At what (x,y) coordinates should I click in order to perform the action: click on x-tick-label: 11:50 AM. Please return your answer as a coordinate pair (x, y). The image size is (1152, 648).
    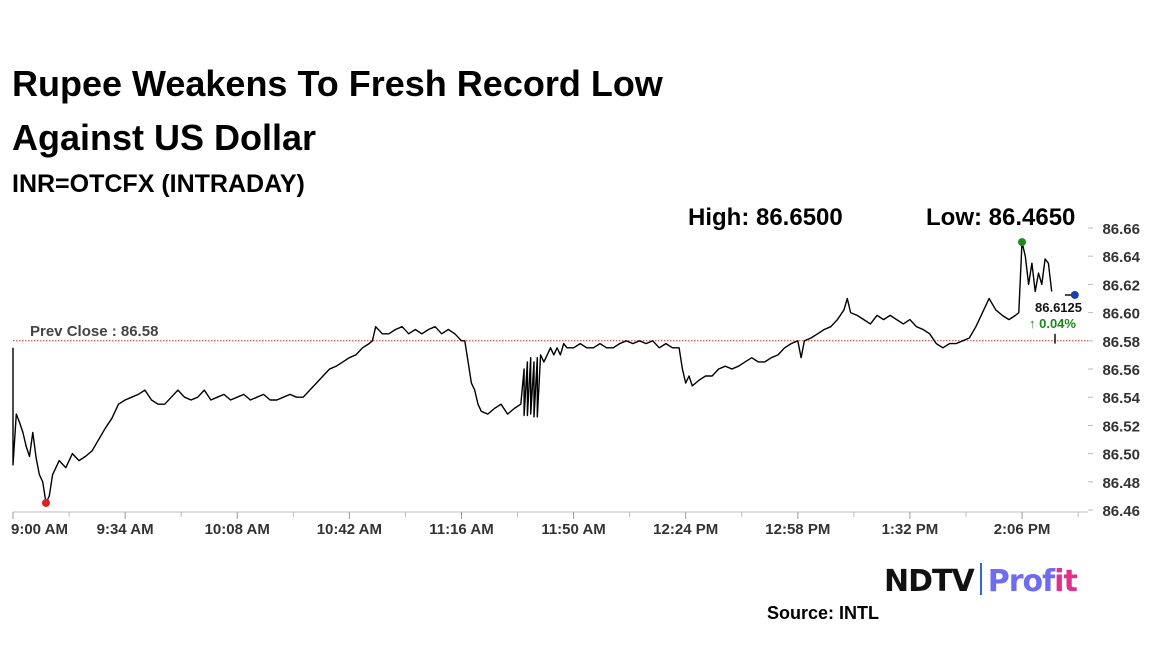
    Looking at the image, I should click on (573, 529).